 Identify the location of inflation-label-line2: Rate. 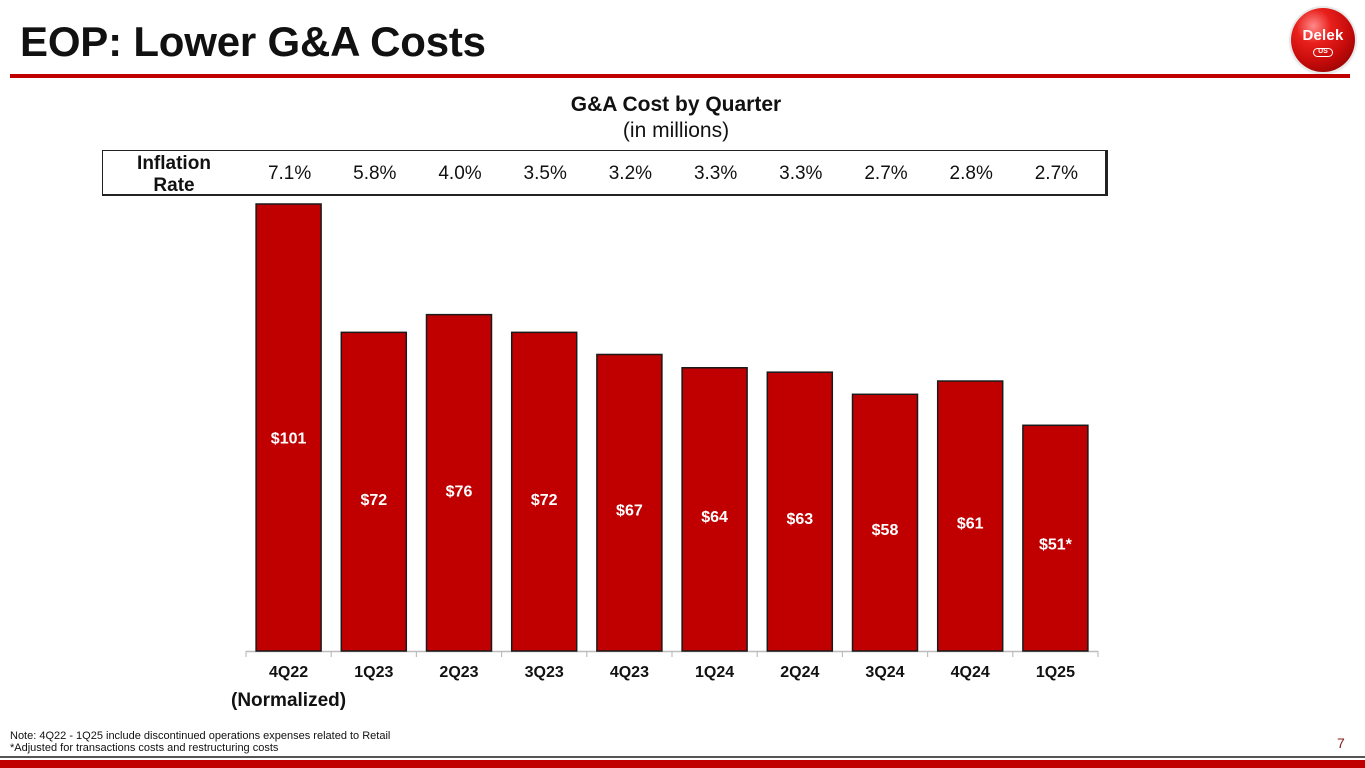
(174, 185).